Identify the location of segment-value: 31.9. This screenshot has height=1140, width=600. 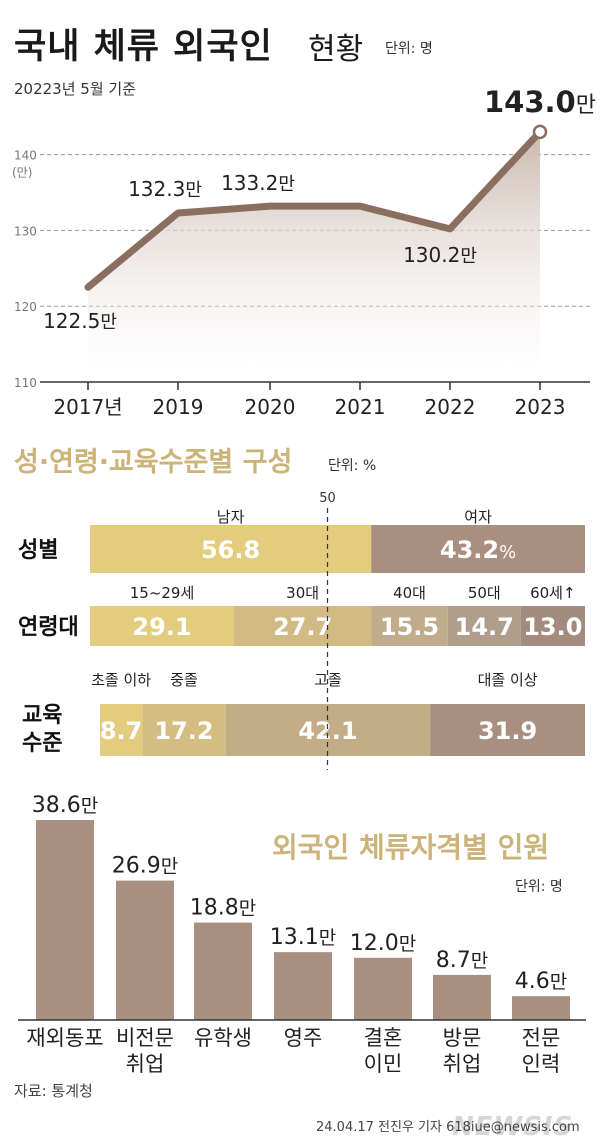
(507, 731).